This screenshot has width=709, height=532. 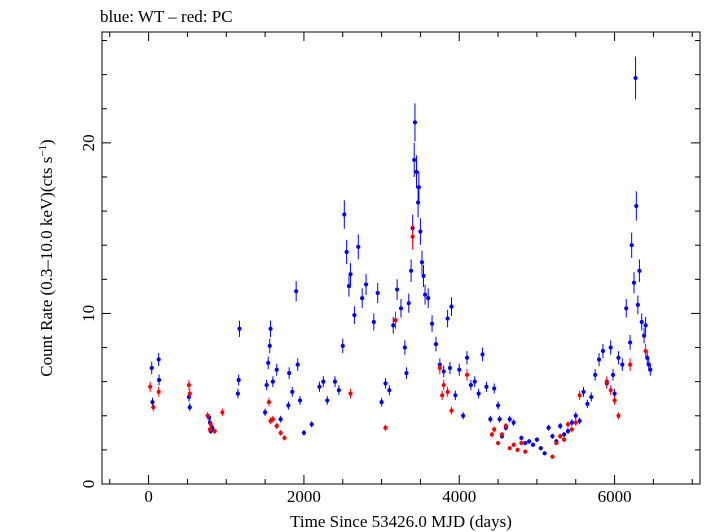 What do you see at coordinates (46, 267) in the screenshot?
I see `y-axis-label-main: Count Rate (0.3–10.0 keV)(cts s` at bounding box center [46, 267].